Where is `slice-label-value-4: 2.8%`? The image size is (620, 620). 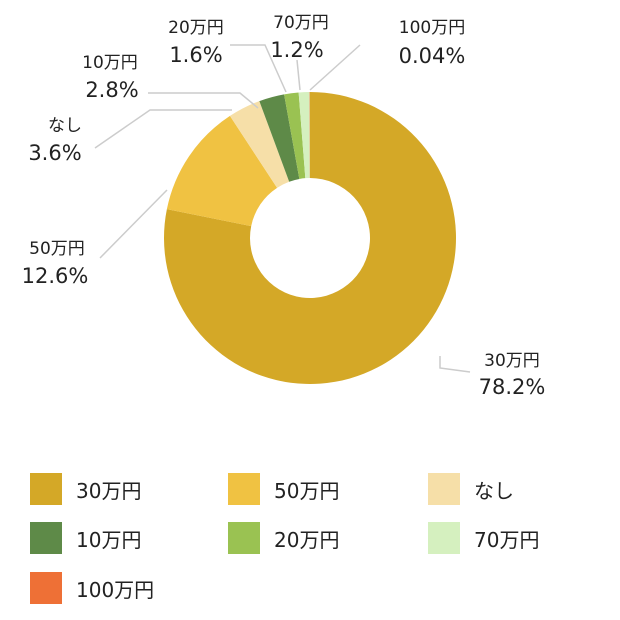 slice-label-value-4: 2.8% is located at coordinates (111, 90).